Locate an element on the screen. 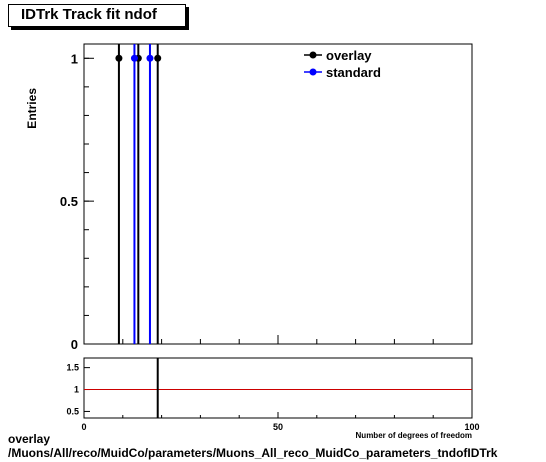 This screenshot has width=546, height=462. legend-overlay-marker is located at coordinates (313, 55).